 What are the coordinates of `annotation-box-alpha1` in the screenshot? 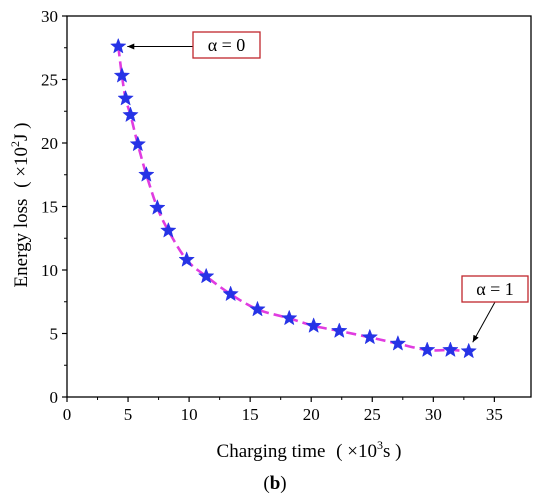 It's located at (495, 289).